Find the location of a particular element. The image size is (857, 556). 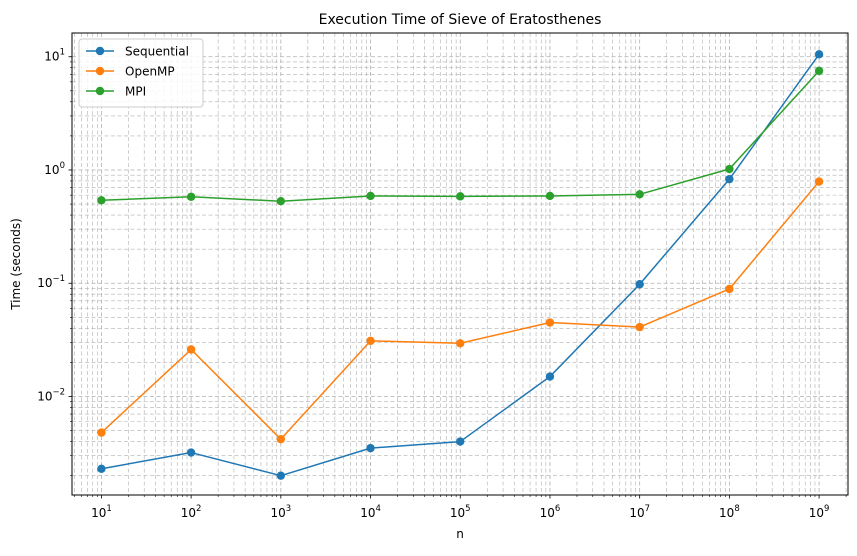

legend: Sequential OpenMP MPI is located at coordinates (141, 73).